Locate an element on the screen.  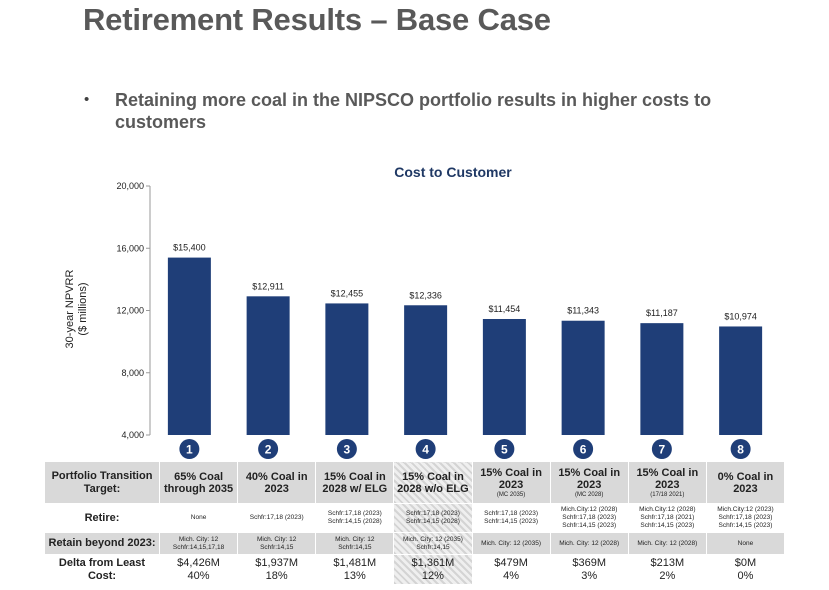
data-label: $12,911 is located at coordinates (268, 286).